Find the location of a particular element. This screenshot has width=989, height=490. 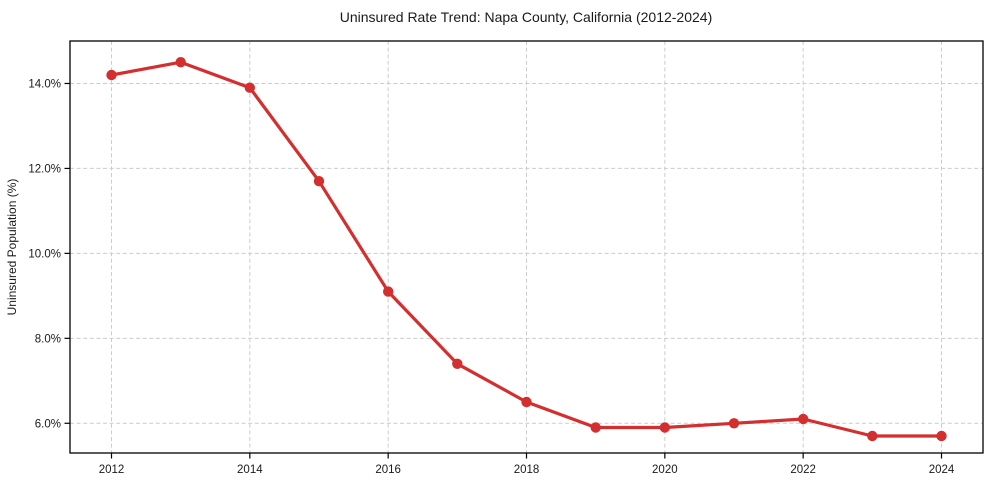

y-tick-label: 14.0% is located at coordinates (44, 84).